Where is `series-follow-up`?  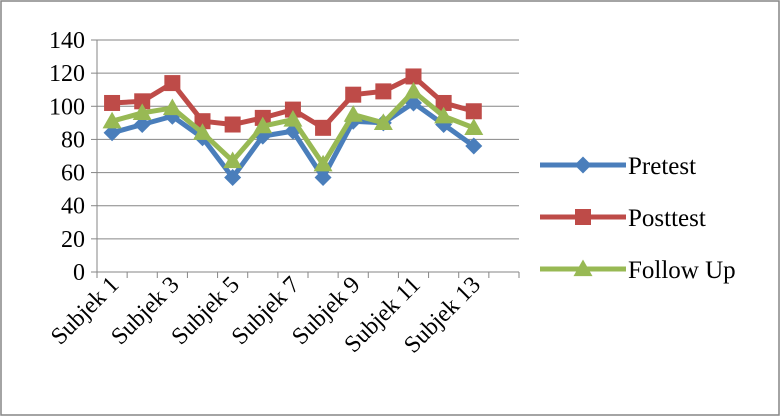
series-follow-up is located at coordinates (293, 126).